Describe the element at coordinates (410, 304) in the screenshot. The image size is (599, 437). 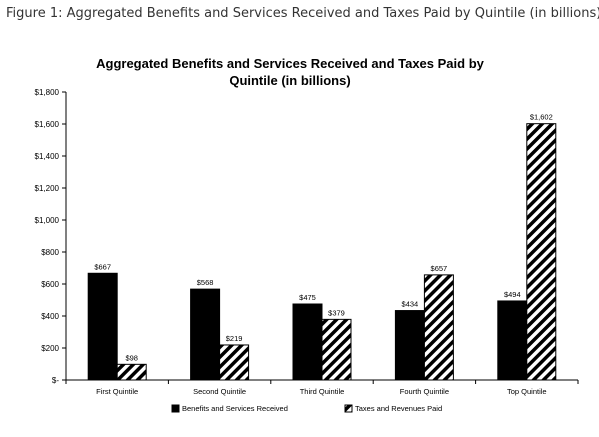
I see `data-label: $434` at that location.